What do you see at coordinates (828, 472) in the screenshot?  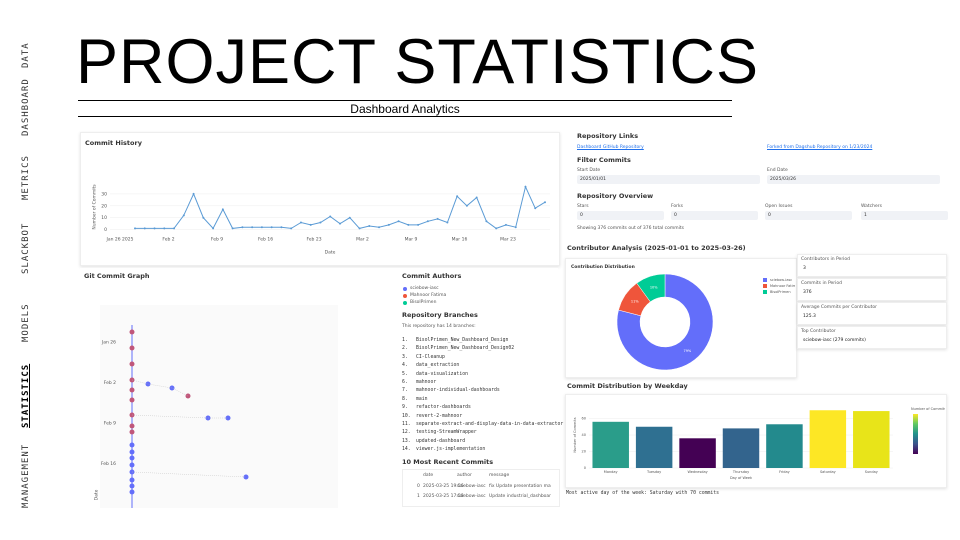 I see `x-tick-label: Saturday` at bounding box center [828, 472].